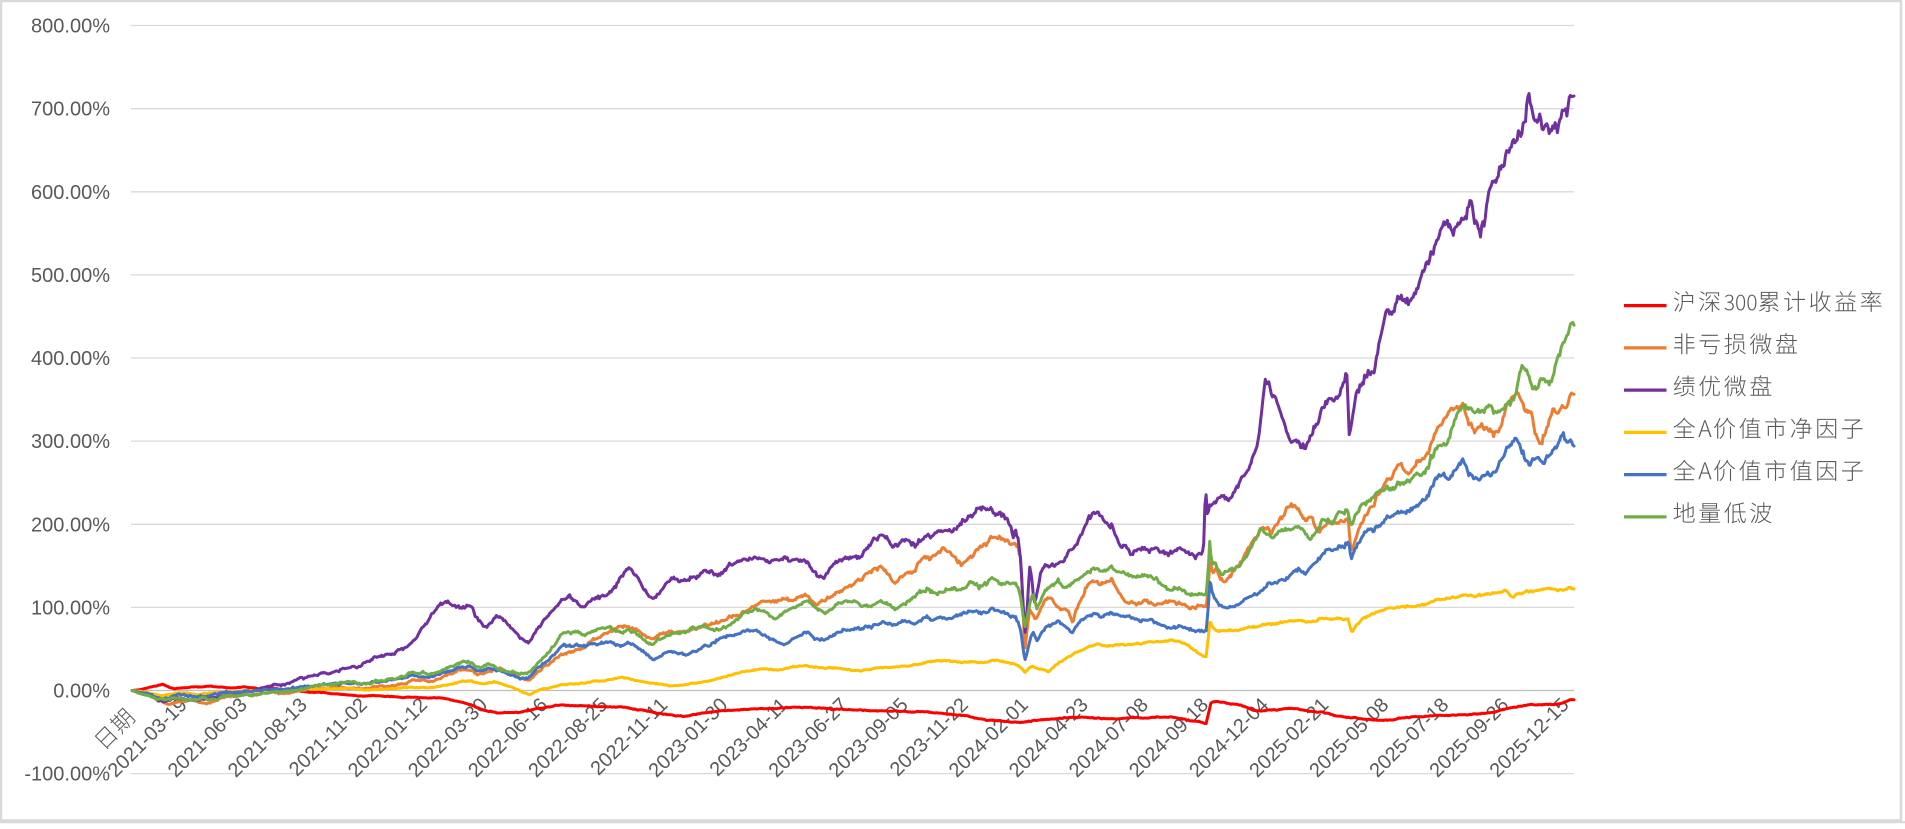  Describe the element at coordinates (70, 359) in the screenshot. I see `svg-text: 400.00%` at that location.